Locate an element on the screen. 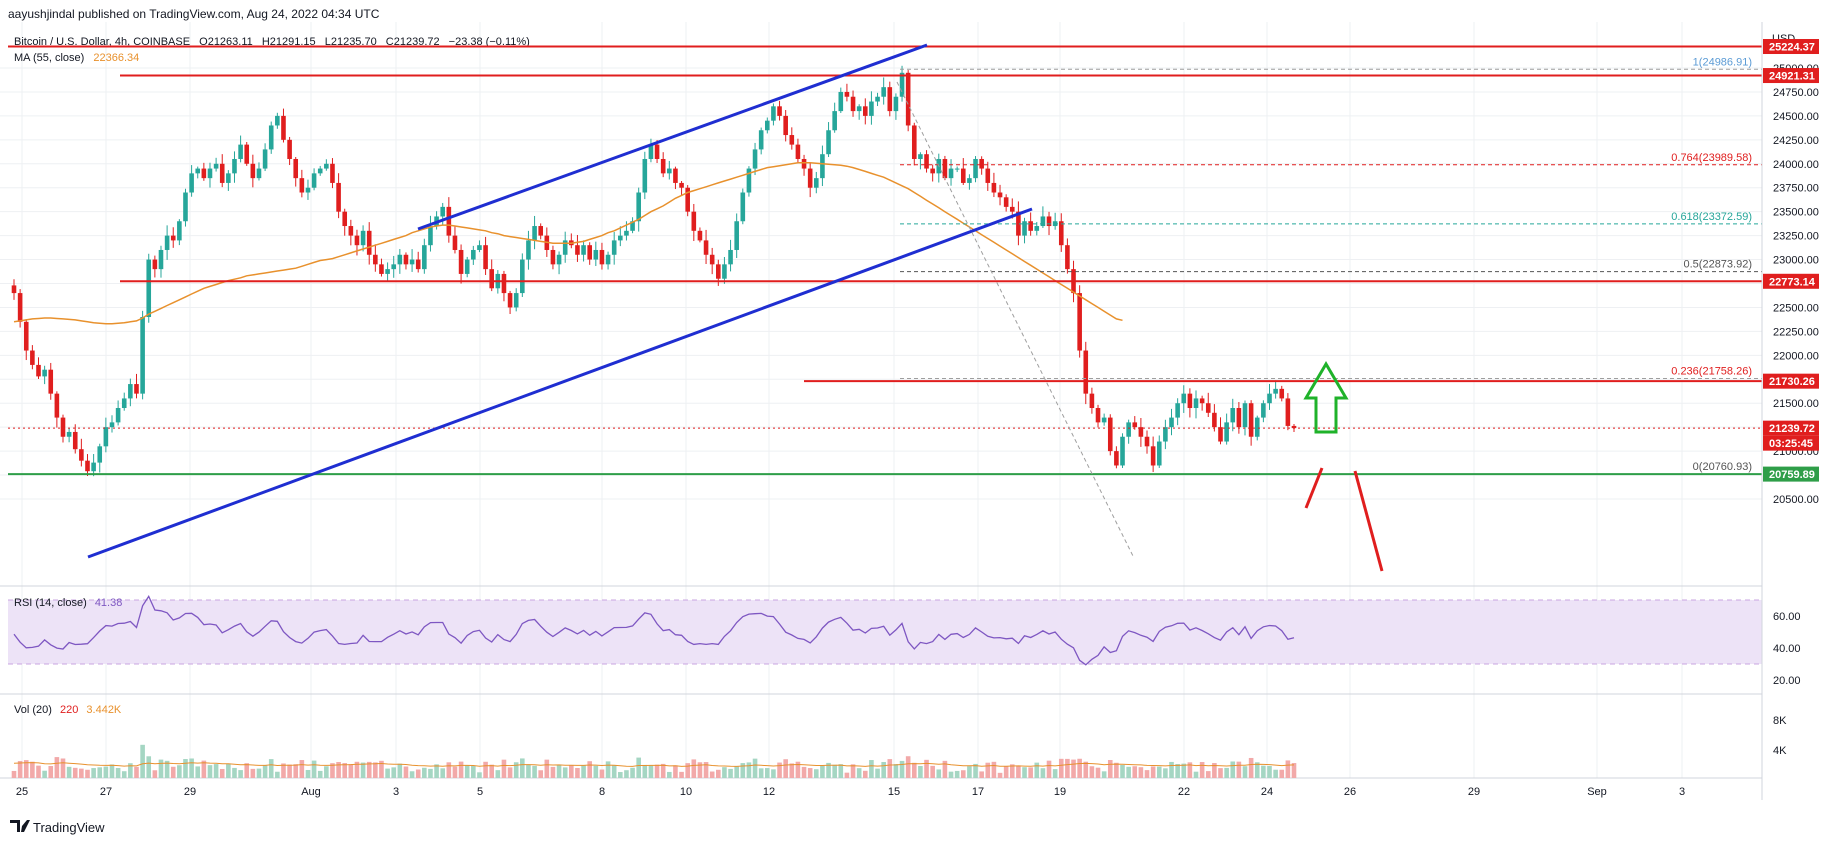 This screenshot has height=845, width=1834. date-tick: 8 is located at coordinates (602, 792).